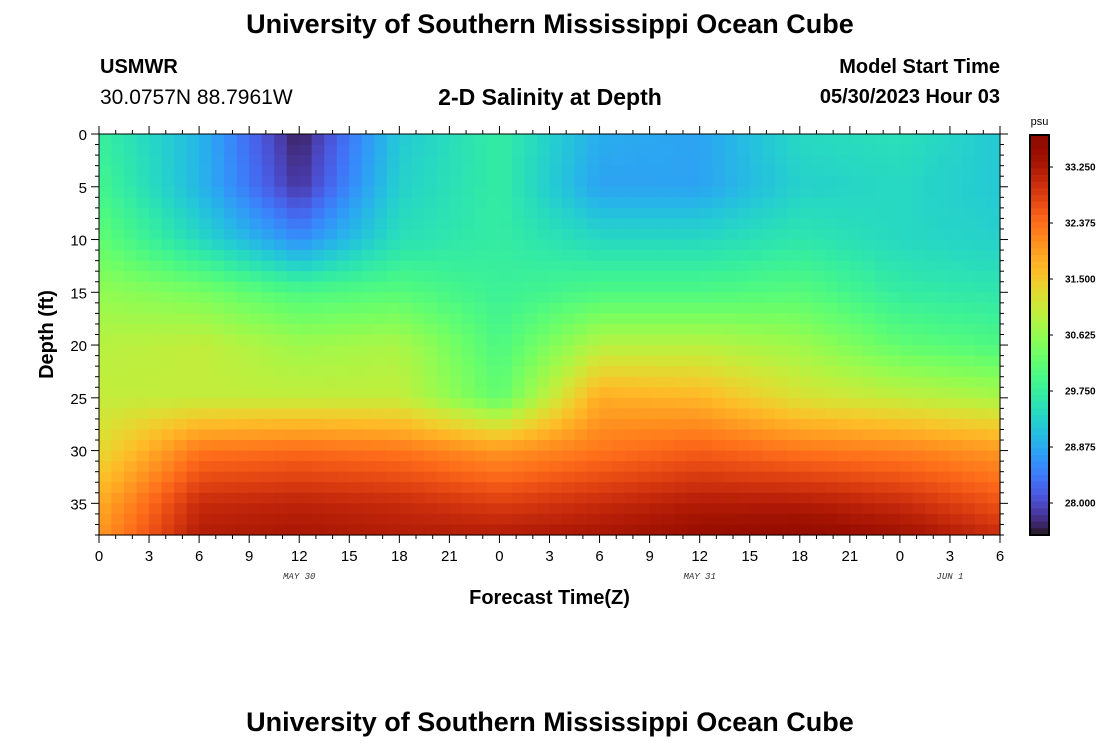 This screenshot has width=1100, height=750. Describe the element at coordinates (78, 241) in the screenshot. I see `y-tick-label: 10` at that location.